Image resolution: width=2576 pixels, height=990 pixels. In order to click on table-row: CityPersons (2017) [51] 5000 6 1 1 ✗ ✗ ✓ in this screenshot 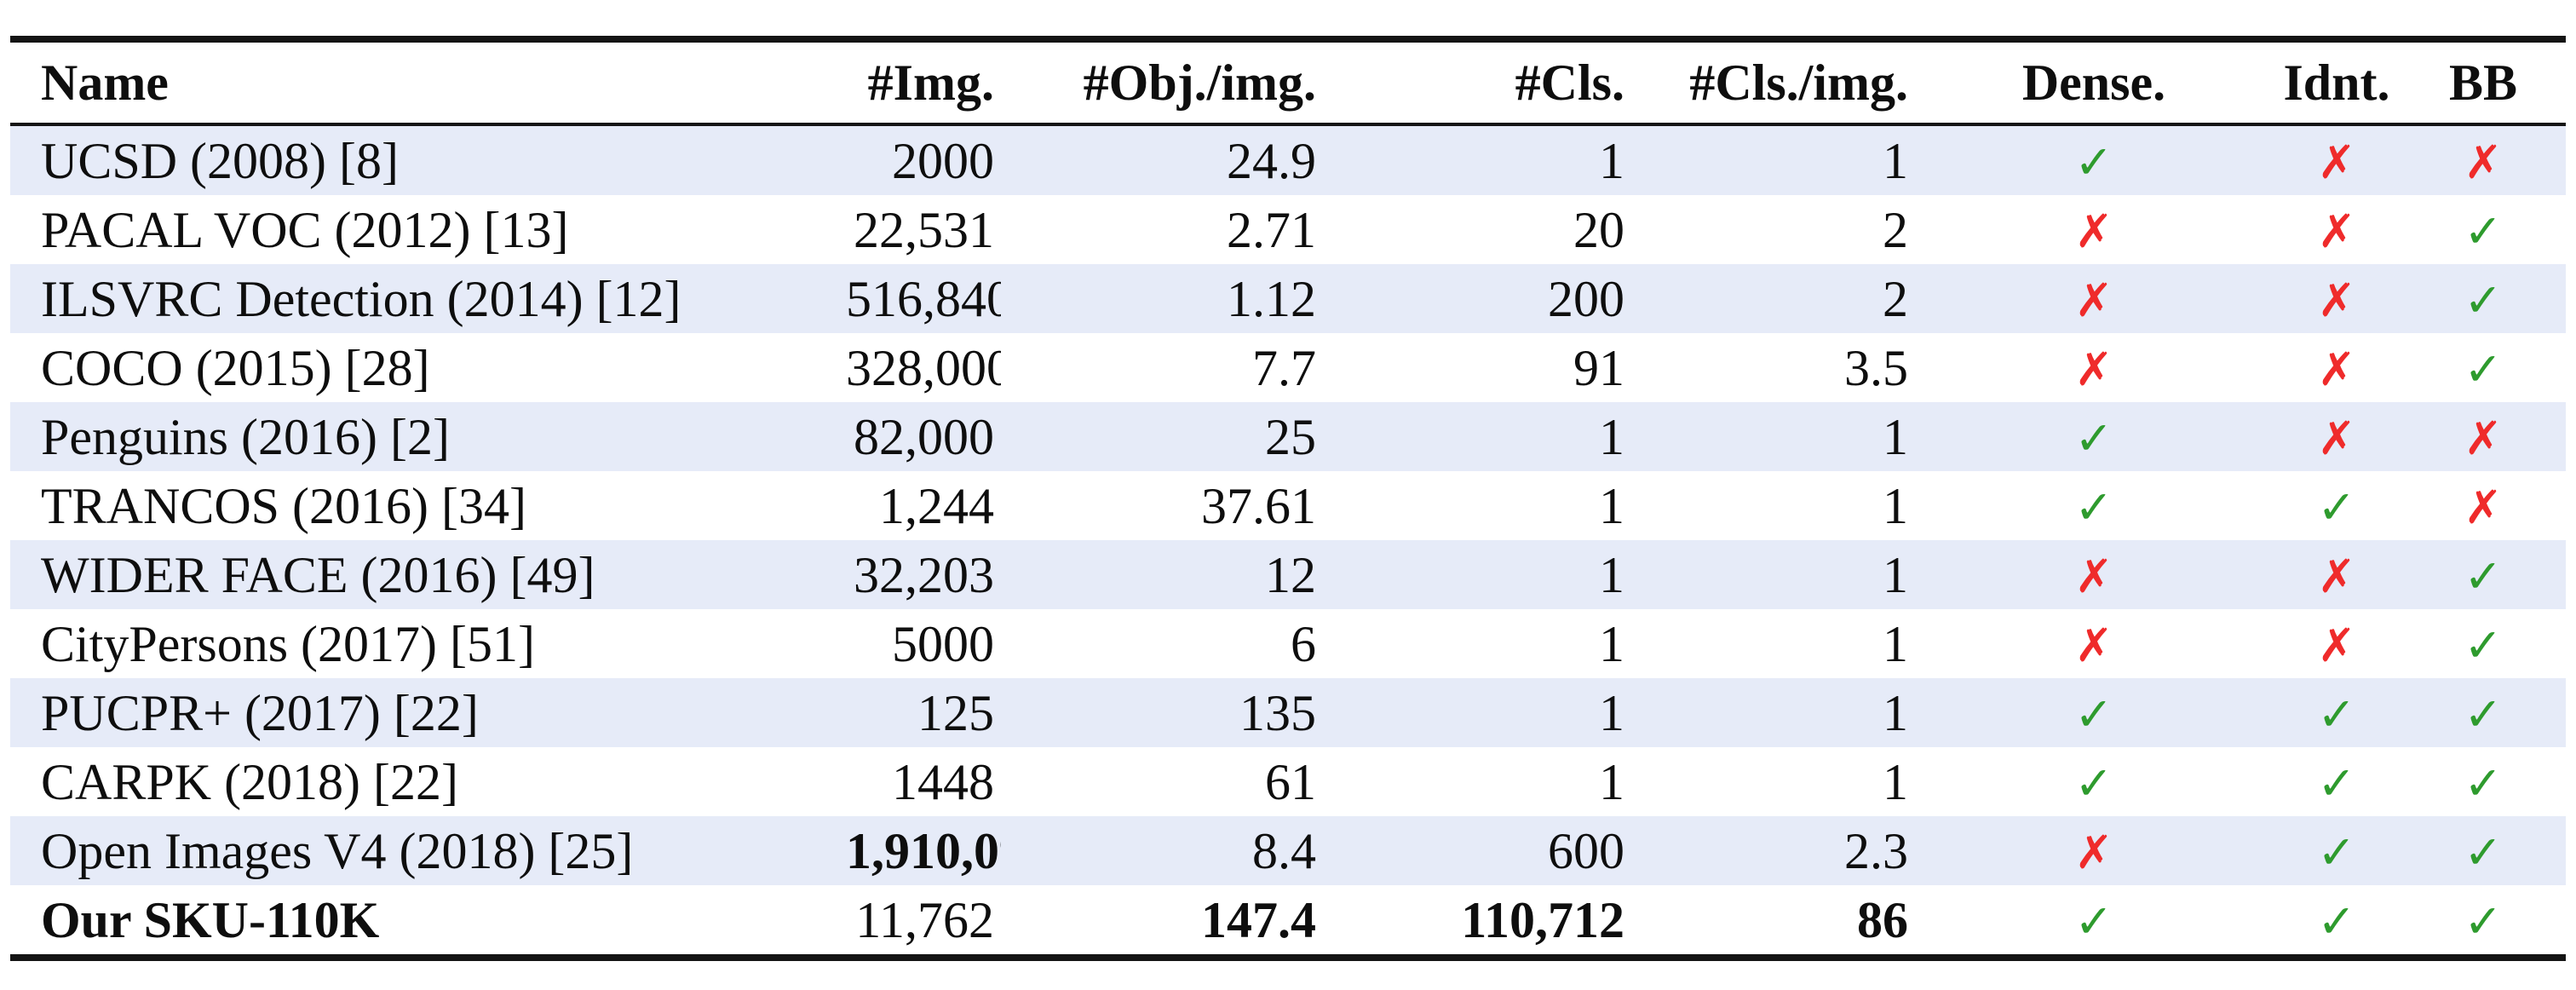, I will do `click(1288, 643)`.